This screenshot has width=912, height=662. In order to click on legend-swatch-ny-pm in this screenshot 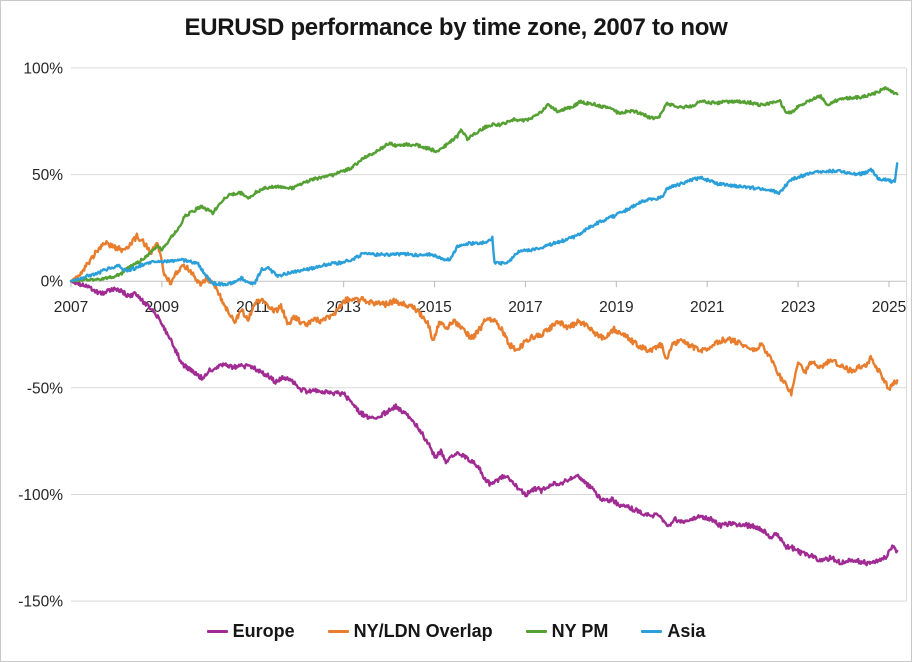, I will do `click(536, 631)`.